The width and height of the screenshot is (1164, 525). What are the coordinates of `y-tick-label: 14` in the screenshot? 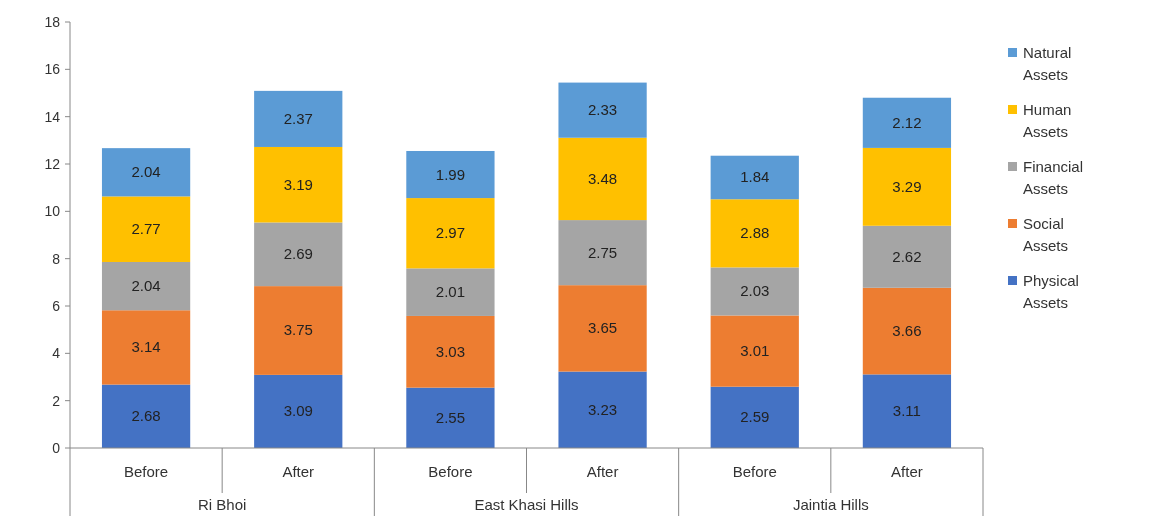 It's located at (52, 116).